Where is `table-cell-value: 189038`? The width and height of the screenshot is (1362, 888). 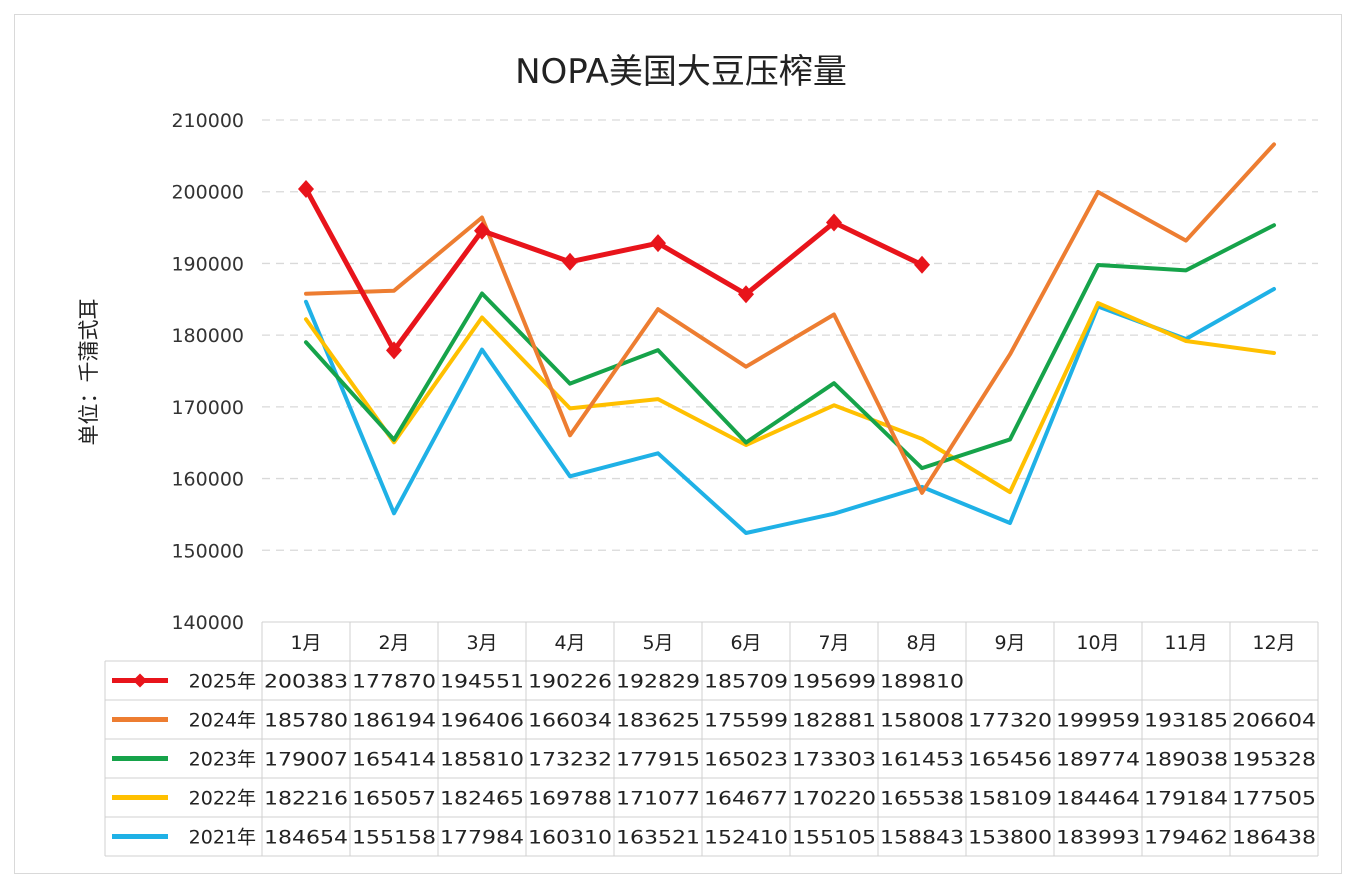 table-cell-value: 189038 is located at coordinates (1186, 760).